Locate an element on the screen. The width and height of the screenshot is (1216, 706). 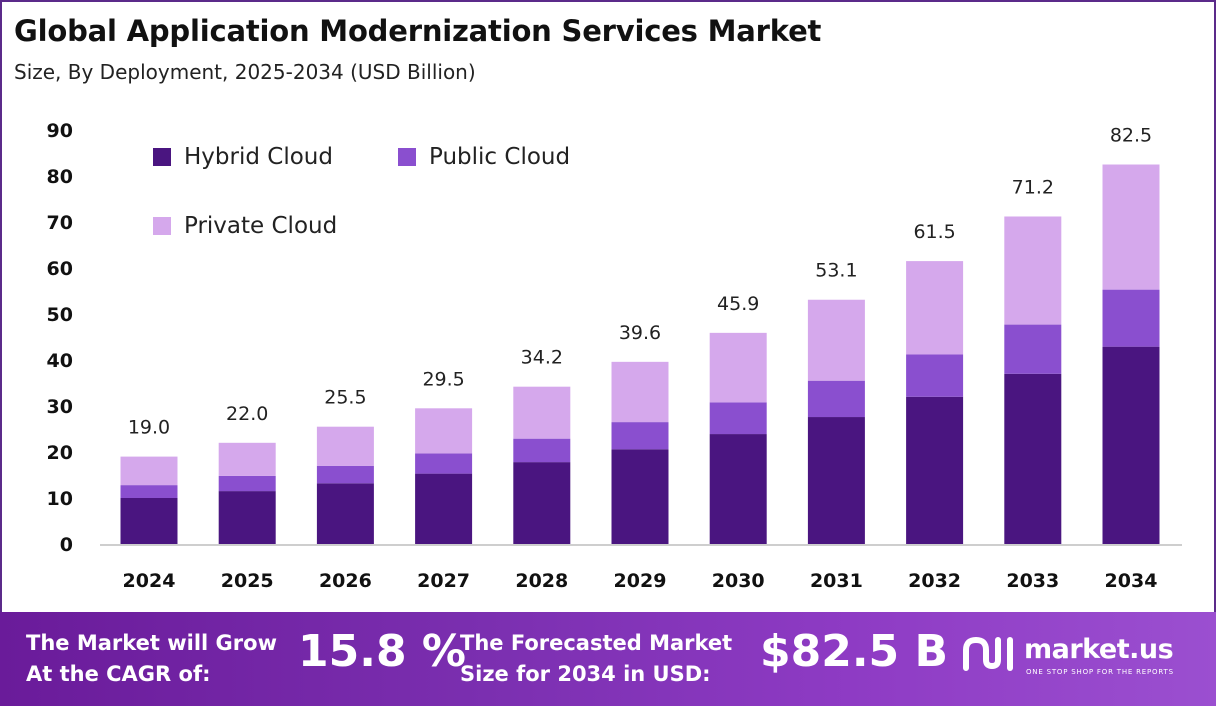
data-label: 39.6 is located at coordinates (640, 333).